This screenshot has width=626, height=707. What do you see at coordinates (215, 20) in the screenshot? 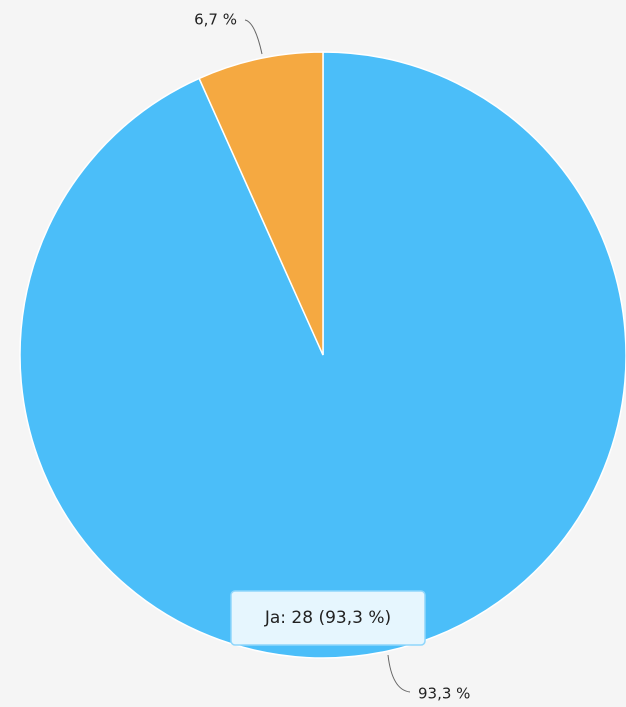
I see `data-label: 6,7 %` at bounding box center [215, 20].